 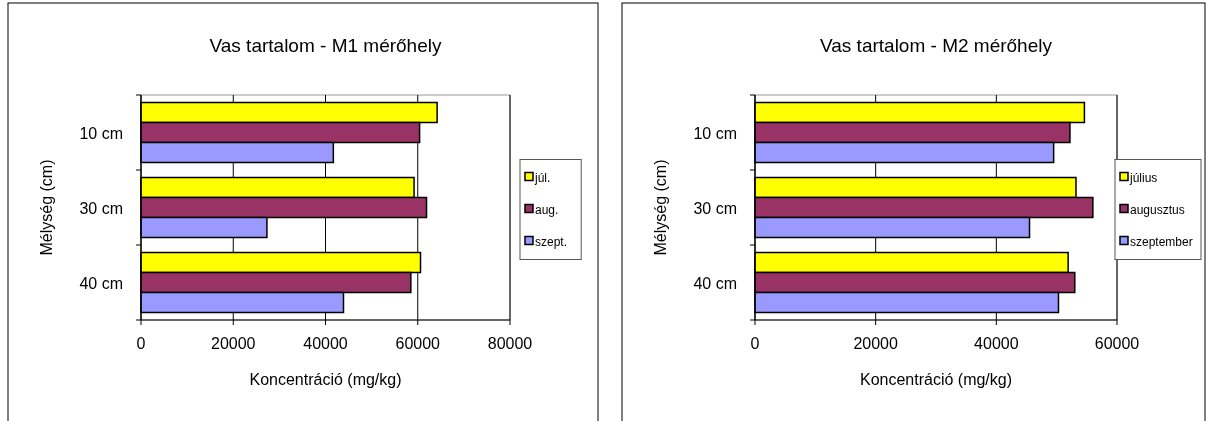 I want to click on chart-title: Vas tartalom - M1 mérőhely, so click(x=325, y=45).